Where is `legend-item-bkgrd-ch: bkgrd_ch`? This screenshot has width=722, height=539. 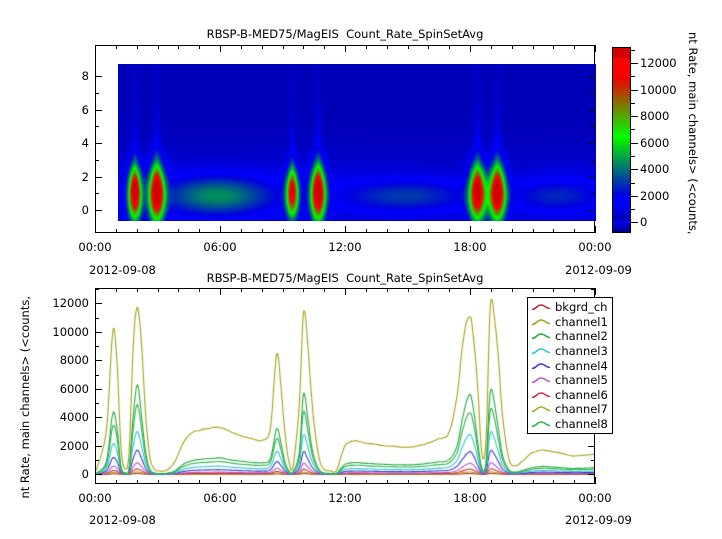
legend-item-bkgrd-ch: bkgrd_ch is located at coordinates (569, 307).